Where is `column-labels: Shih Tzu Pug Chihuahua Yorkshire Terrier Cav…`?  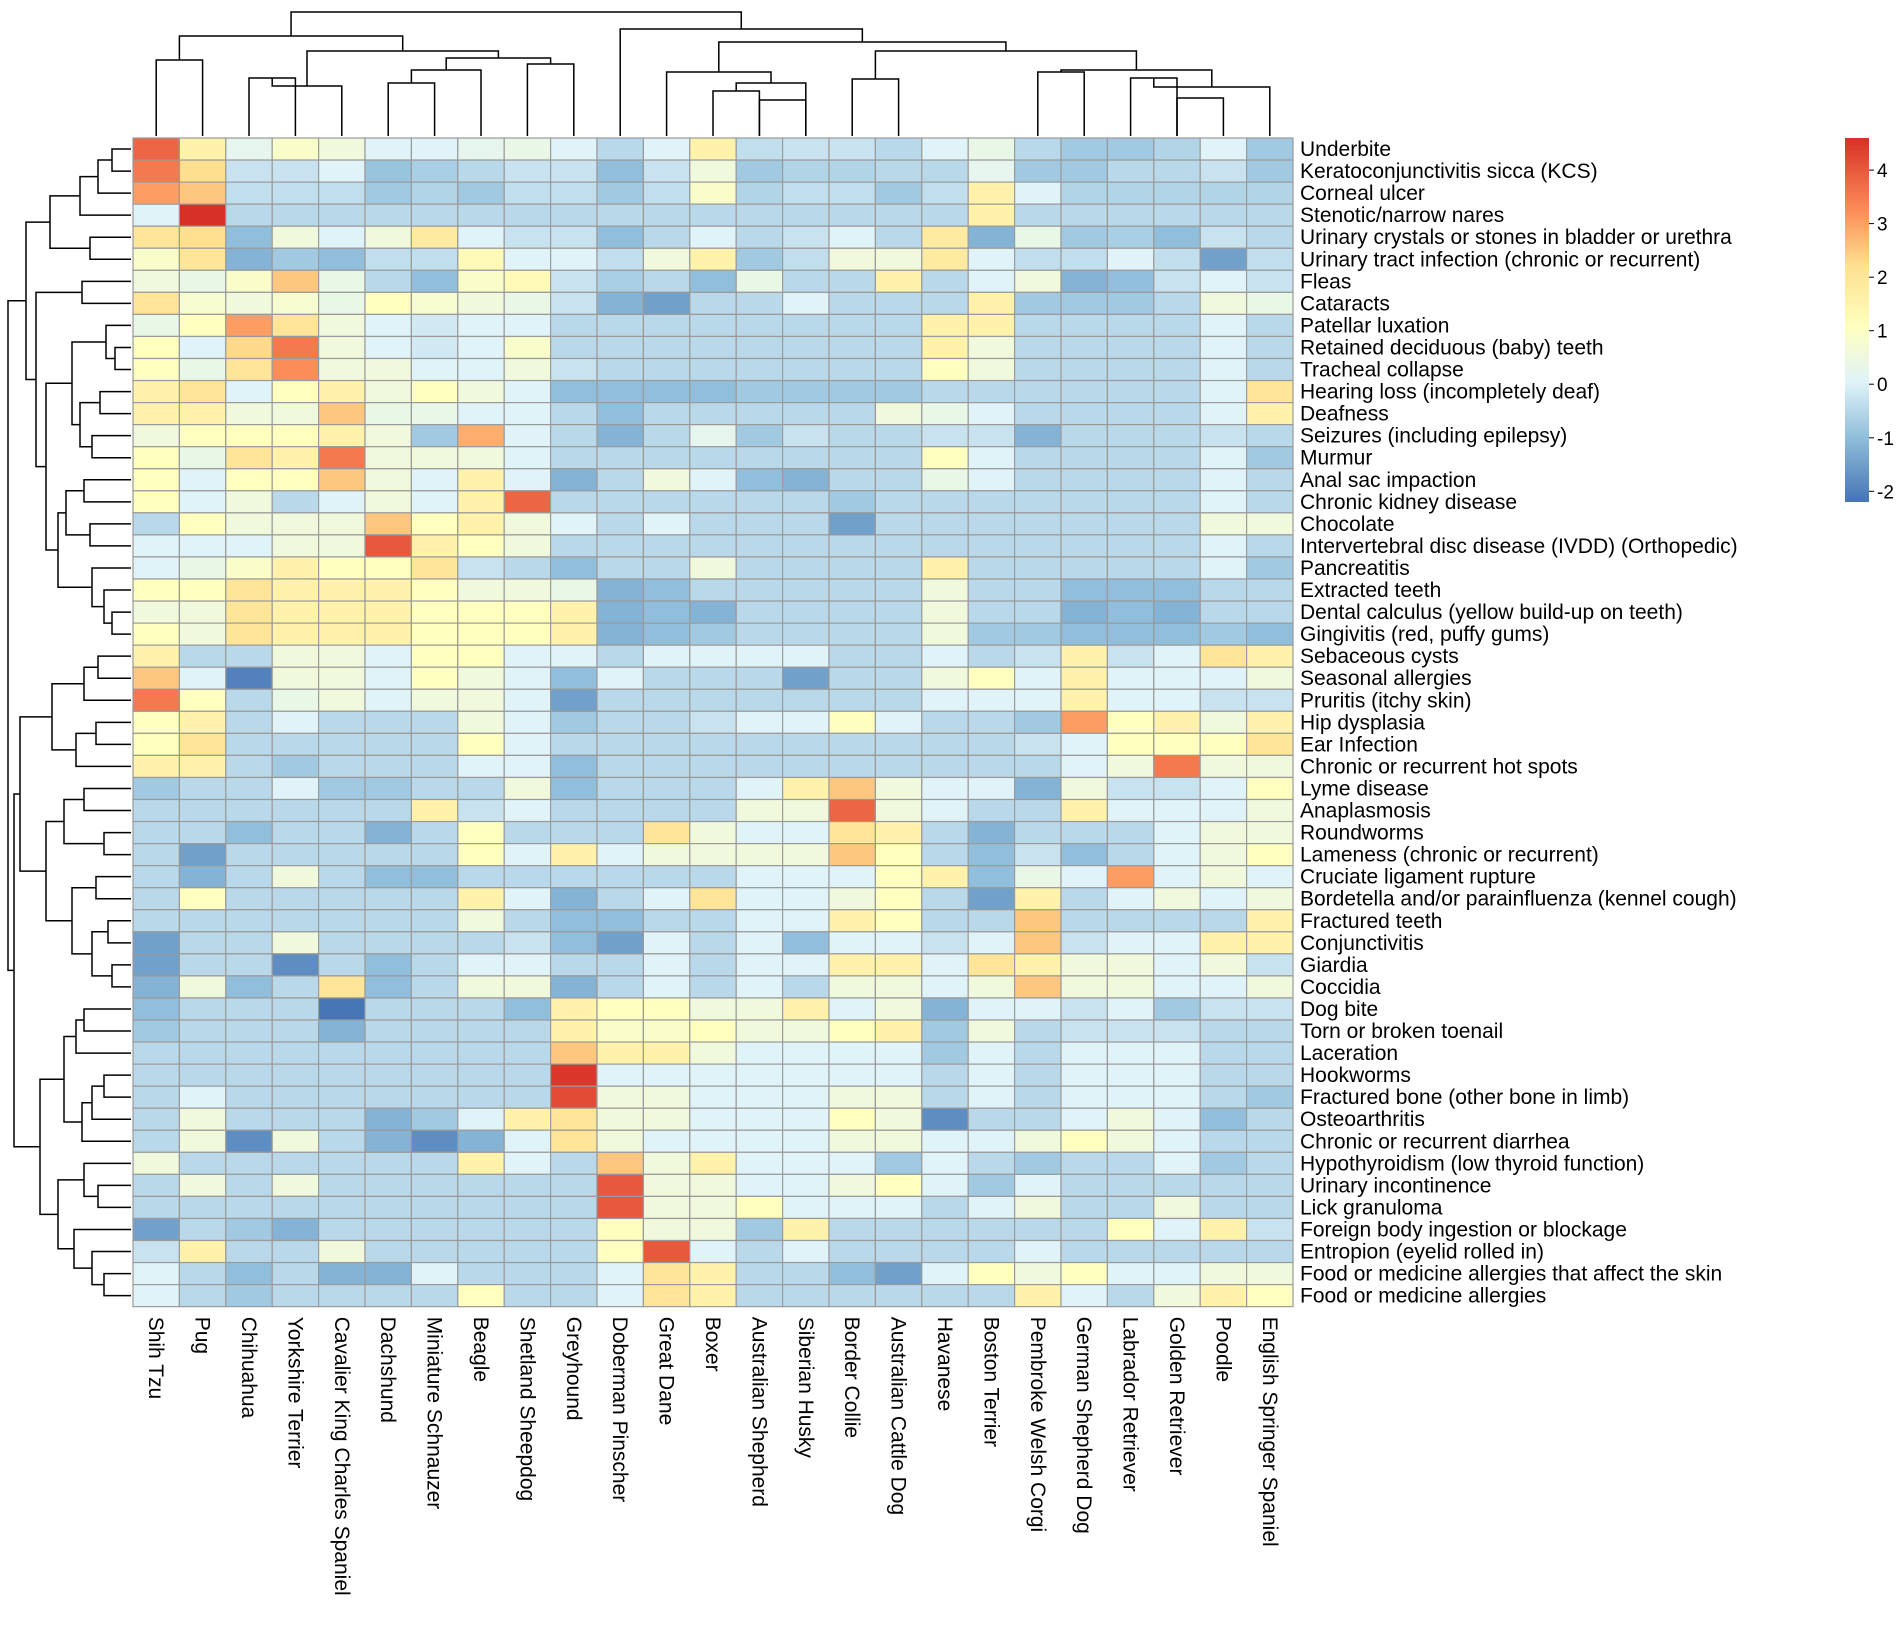 column-labels: Shih Tzu Pug Chihuahua Yorkshire Terrier Cav… is located at coordinates (712, 1456).